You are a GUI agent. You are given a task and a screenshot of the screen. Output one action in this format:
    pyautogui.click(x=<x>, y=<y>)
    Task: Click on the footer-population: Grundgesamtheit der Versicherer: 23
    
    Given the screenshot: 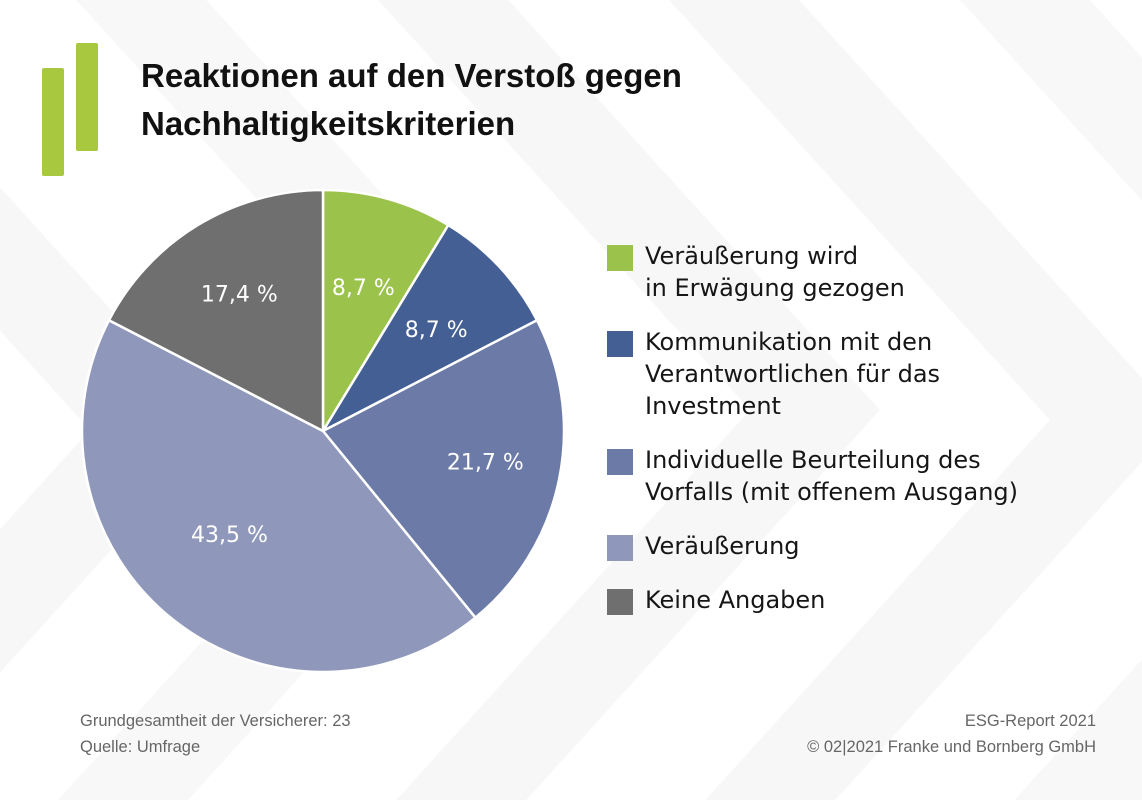 What is the action you would take?
    pyautogui.click(x=215, y=721)
    